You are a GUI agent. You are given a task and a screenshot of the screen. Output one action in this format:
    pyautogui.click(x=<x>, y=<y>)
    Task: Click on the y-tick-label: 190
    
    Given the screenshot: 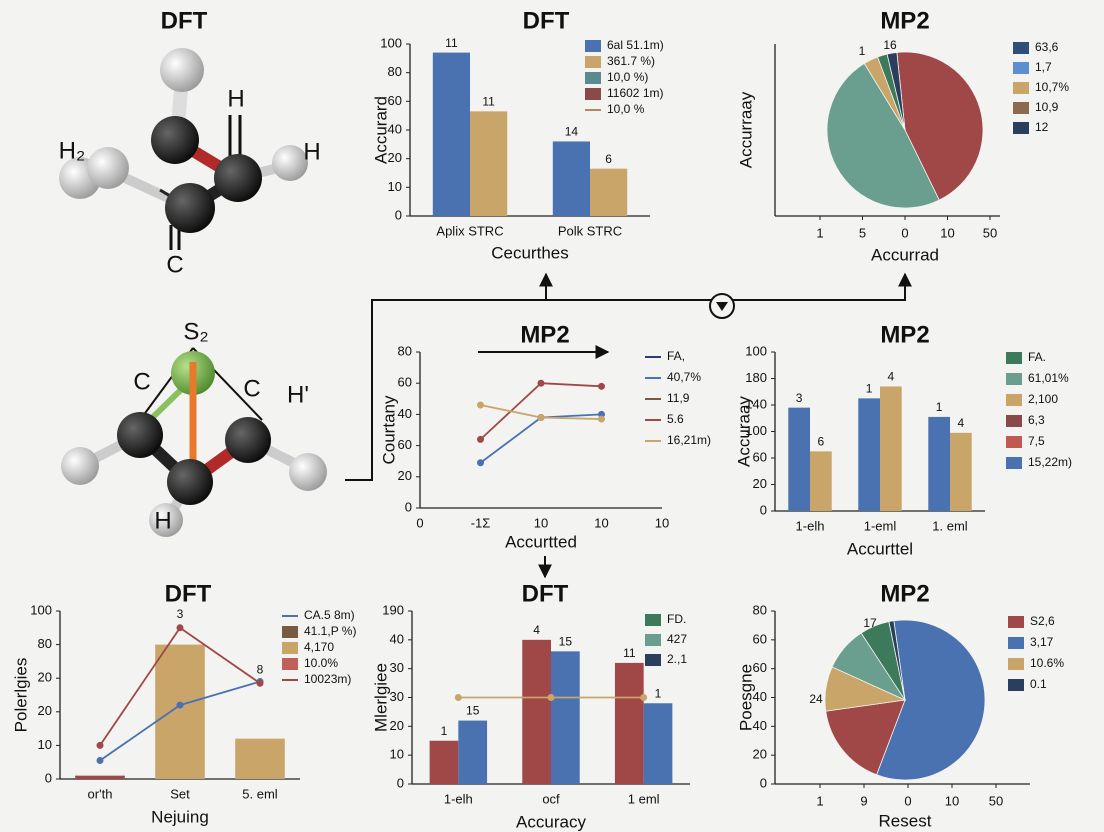 What is the action you would take?
    pyautogui.click(x=393, y=609)
    